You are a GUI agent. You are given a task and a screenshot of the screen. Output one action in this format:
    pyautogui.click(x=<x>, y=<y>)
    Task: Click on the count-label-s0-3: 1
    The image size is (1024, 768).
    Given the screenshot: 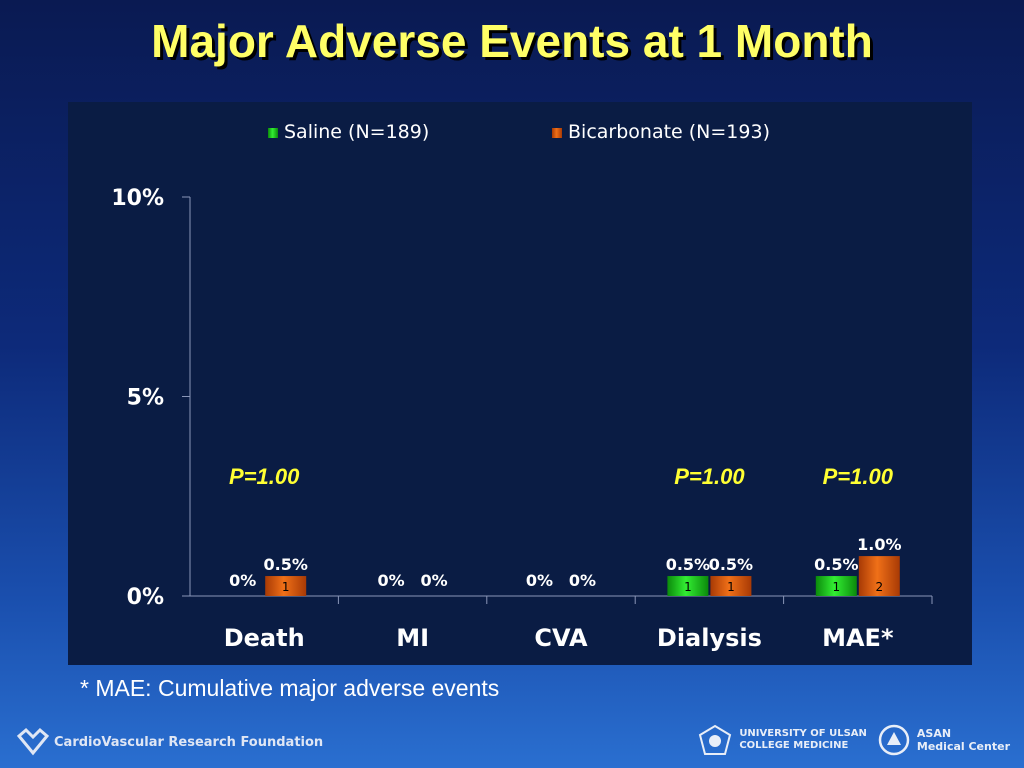 What is the action you would take?
    pyautogui.click(x=688, y=587)
    